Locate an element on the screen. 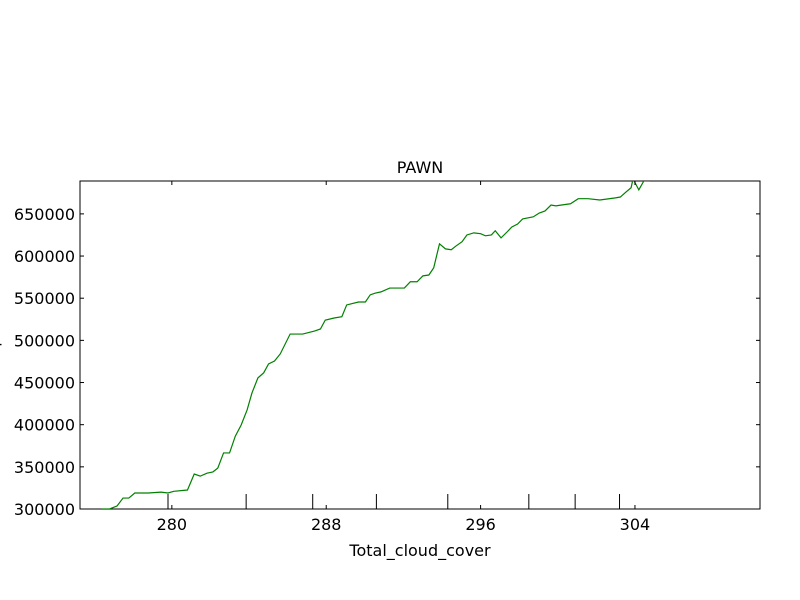  y-tick-label: 350000 is located at coordinates (44, 467).